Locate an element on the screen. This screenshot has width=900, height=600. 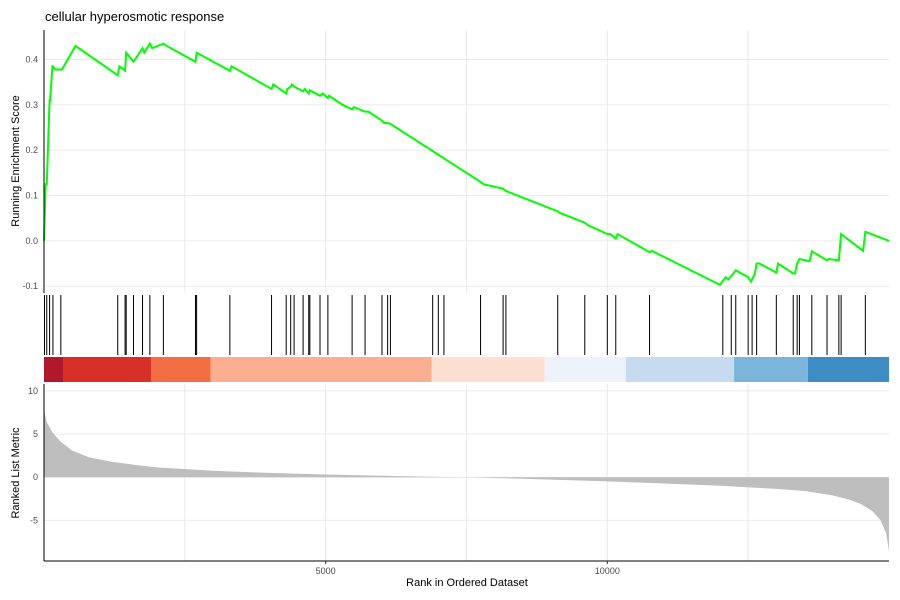
ranked-metric-y-tick-label: 5 is located at coordinates (35, 434).